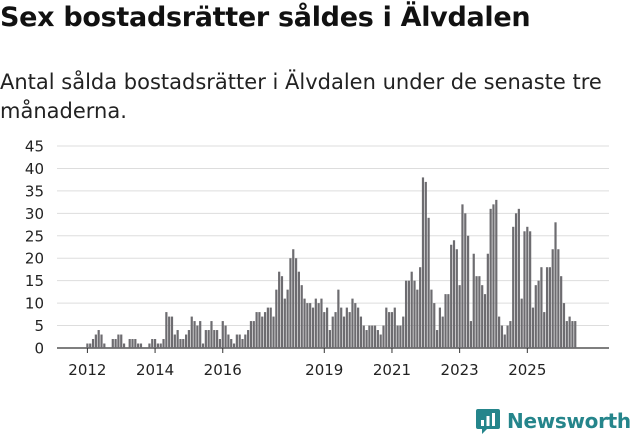  Describe the element at coordinates (34, 191) in the screenshot. I see `y-tick-label: 35` at that location.